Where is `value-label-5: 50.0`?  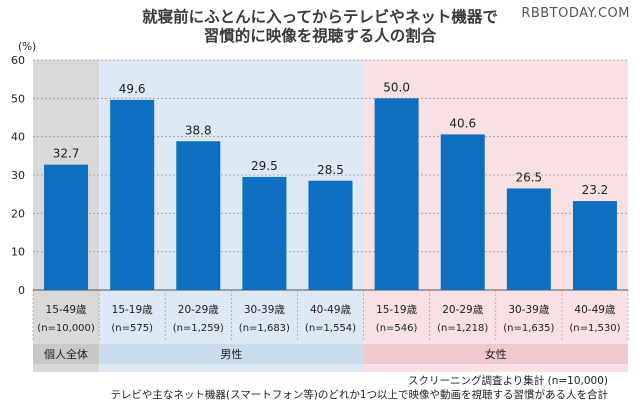 value-label-5: 50.0 is located at coordinates (396, 87).